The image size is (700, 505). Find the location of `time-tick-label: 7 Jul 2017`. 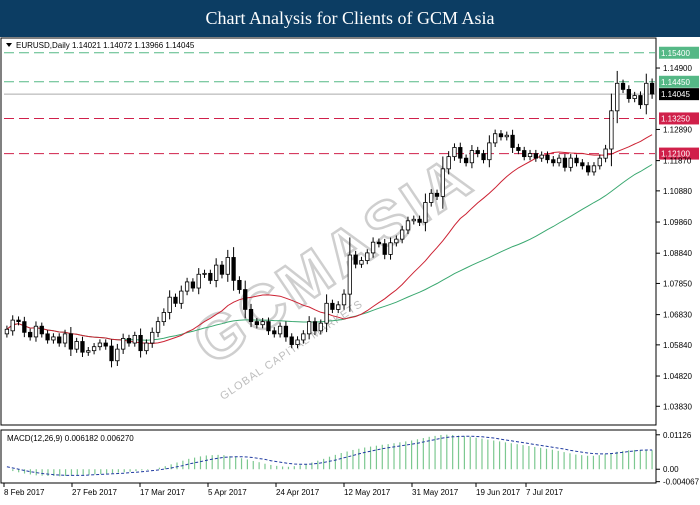

time-tick-label: 7 Jul 2017 is located at coordinates (544, 492).